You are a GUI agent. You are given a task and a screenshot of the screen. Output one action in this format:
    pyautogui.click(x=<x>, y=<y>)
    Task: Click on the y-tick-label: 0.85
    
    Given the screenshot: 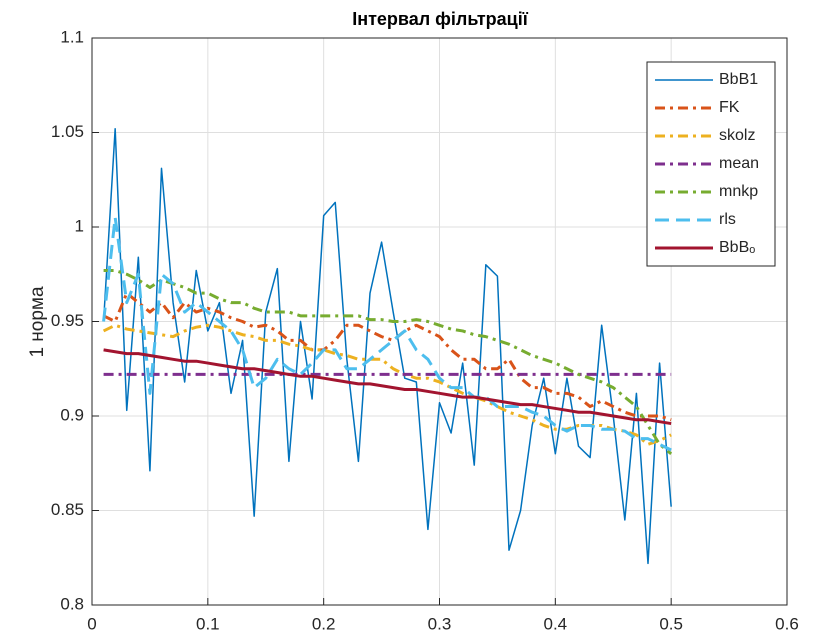 What is the action you would take?
    pyautogui.click(x=67, y=509)
    